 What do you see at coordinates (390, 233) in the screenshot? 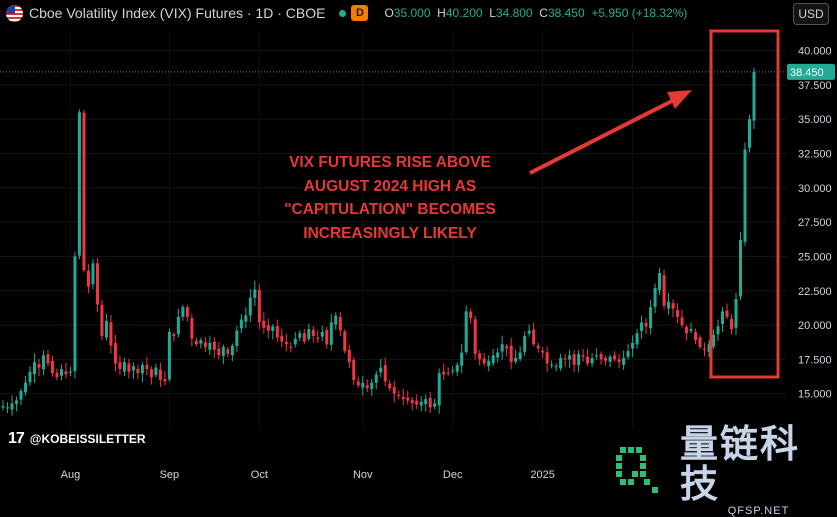
I see `annotation-line: INCREASINGLY LIKELY` at bounding box center [390, 233].